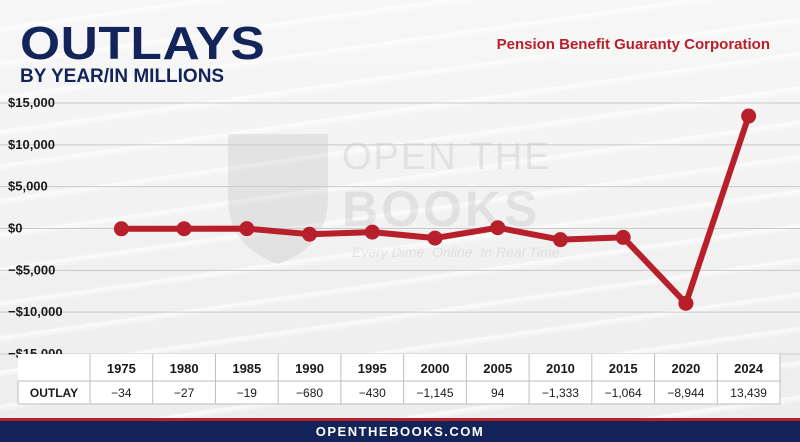 The image size is (800, 442). What do you see at coordinates (498, 393) in the screenshot?
I see `table-cell-value: 94` at bounding box center [498, 393].